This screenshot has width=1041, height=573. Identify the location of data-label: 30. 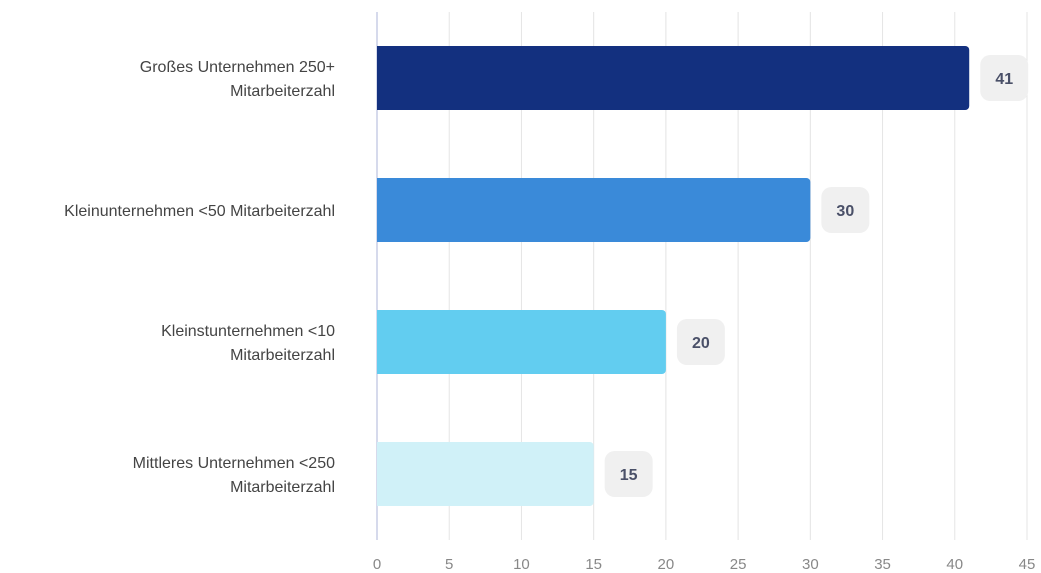
(845, 210).